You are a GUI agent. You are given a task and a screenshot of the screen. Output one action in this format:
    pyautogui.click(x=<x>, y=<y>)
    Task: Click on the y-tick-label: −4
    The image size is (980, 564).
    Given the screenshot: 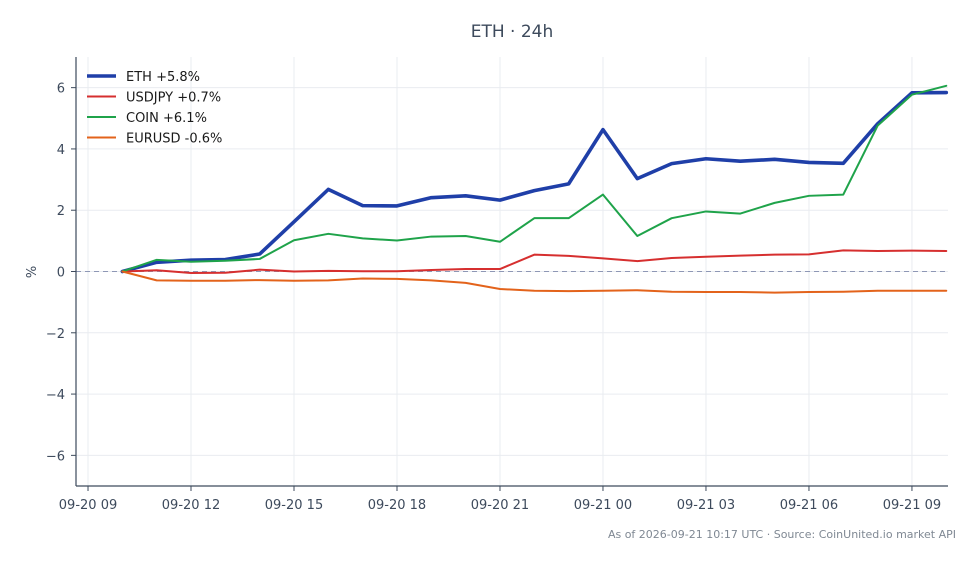 What is the action you would take?
    pyautogui.click(x=55, y=395)
    